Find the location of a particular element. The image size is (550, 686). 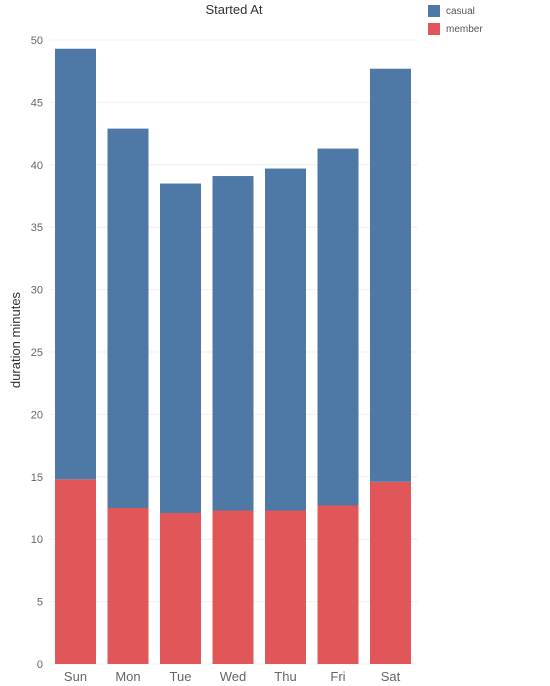

y-axis-label: duration minutes is located at coordinates (15, 339).